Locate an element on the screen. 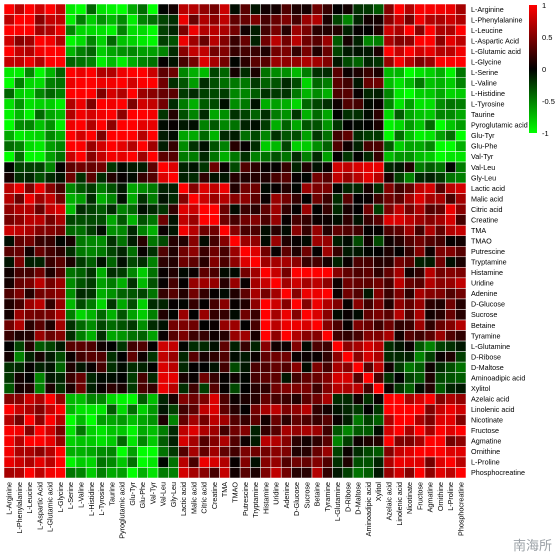 The height and width of the screenshot is (560, 560). row-label: Glu-Phe is located at coordinates (484, 146).